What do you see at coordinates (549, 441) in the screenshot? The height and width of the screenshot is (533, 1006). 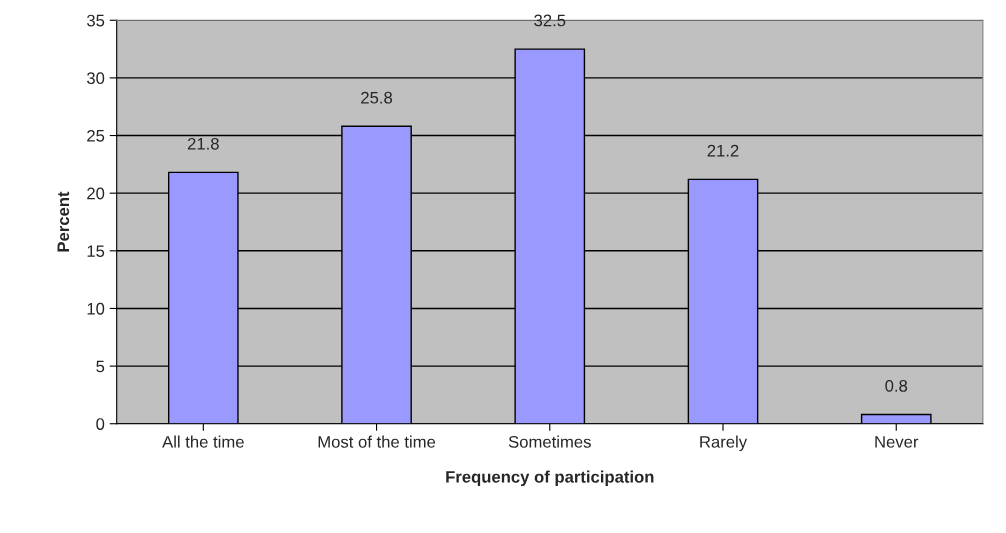 I see `x-tick-label: Sometimes` at bounding box center [549, 441].